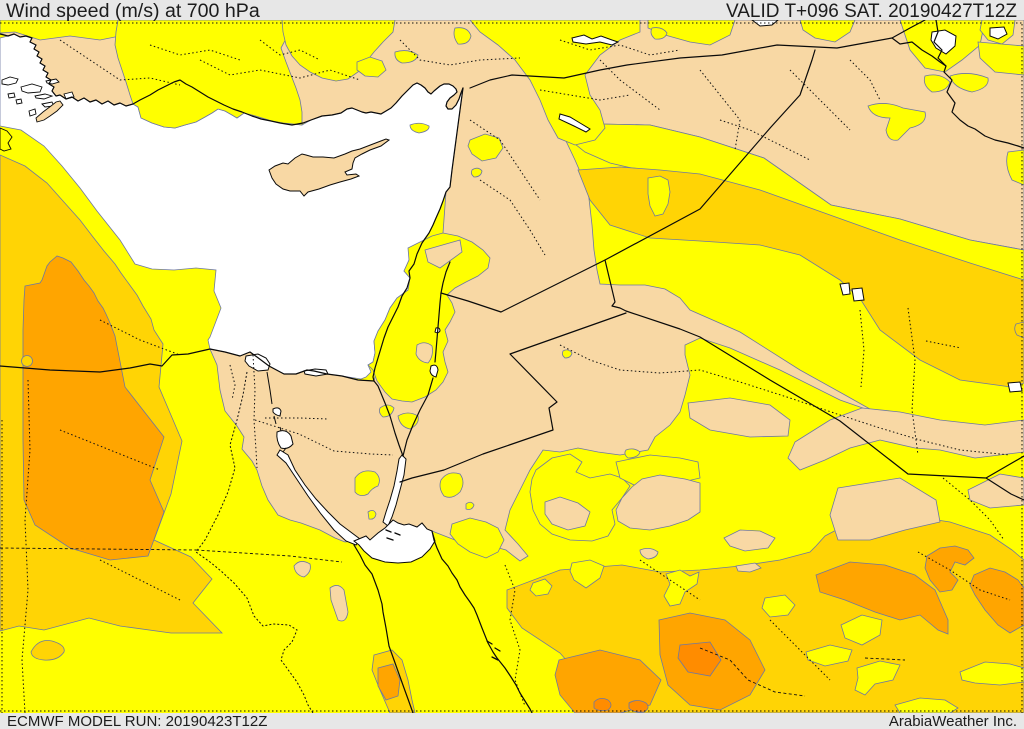 The width and height of the screenshot is (1024, 729). Describe the element at coordinates (137, 721) in the screenshot. I see `svg-text: ECMWF MODEL RUN: 20190423T12Z` at that location.